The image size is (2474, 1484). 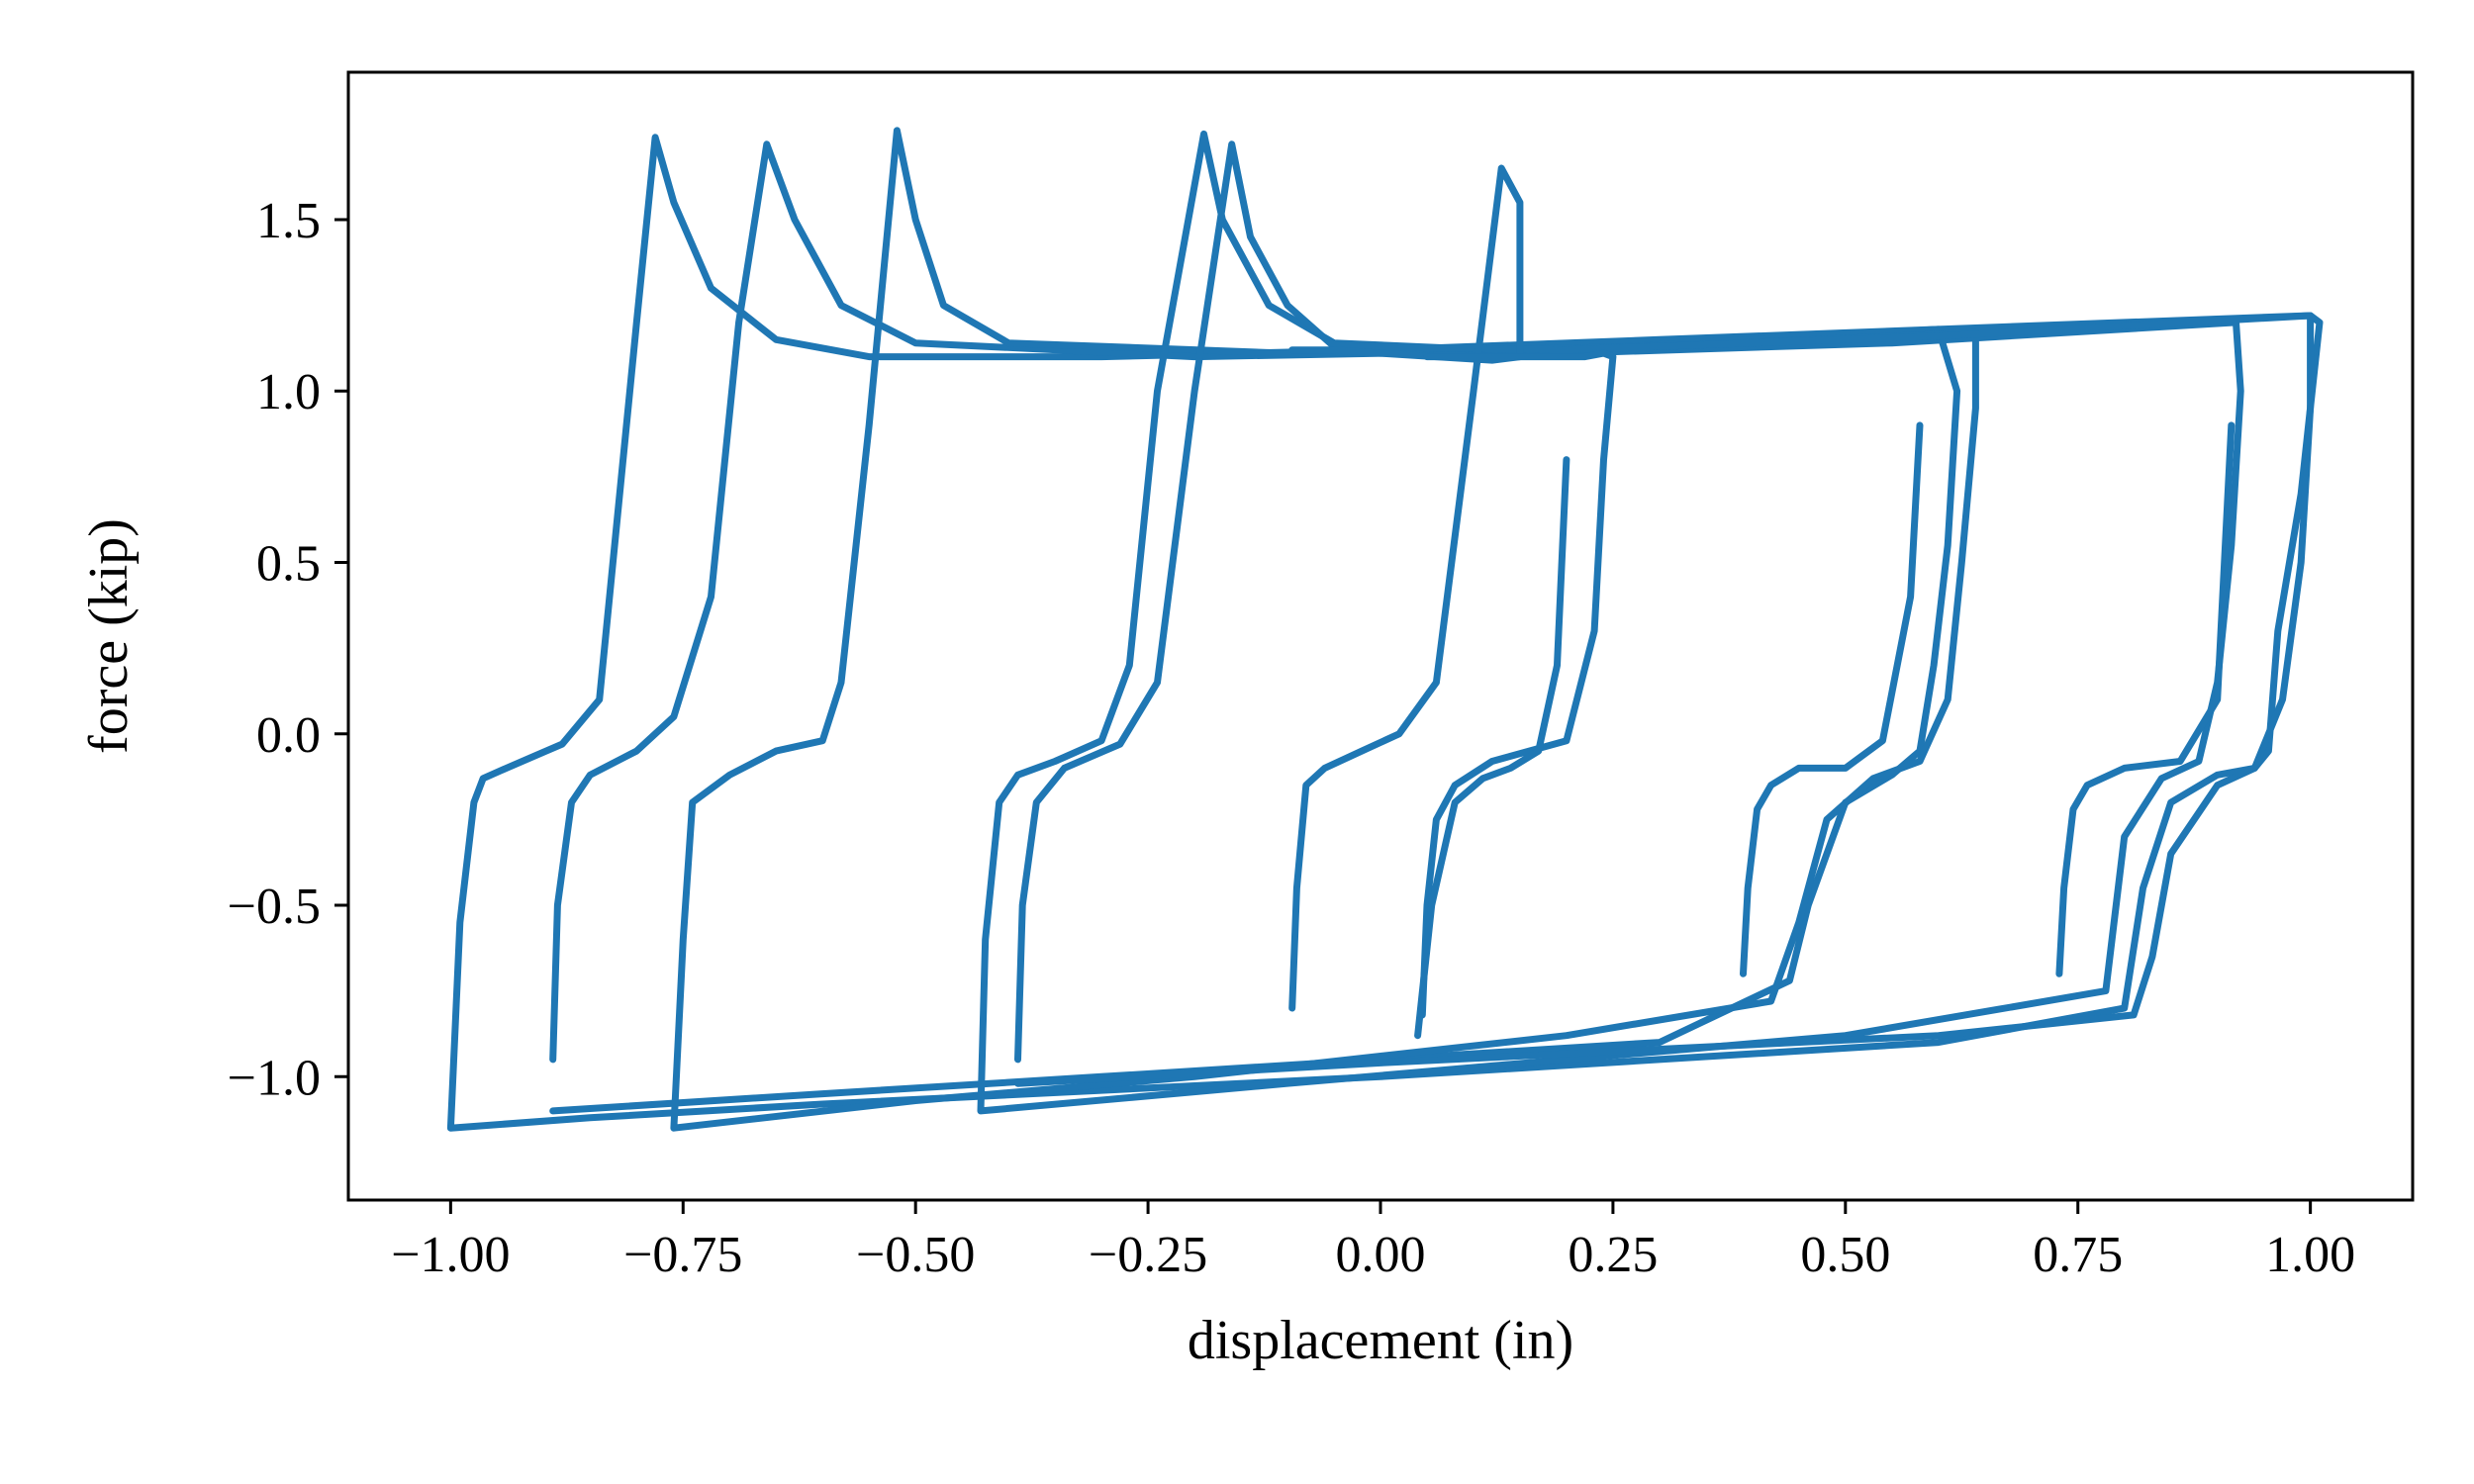 I want to click on y-tick-label: 1.5, so click(x=289, y=221).